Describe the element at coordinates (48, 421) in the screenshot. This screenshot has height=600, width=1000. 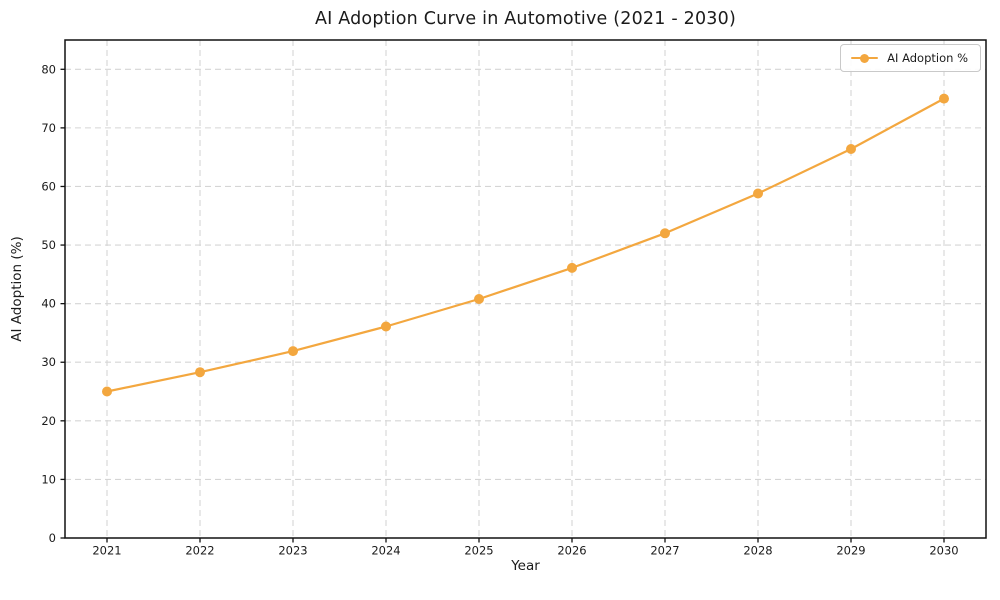
I see `y-tick-label: 20` at that location.